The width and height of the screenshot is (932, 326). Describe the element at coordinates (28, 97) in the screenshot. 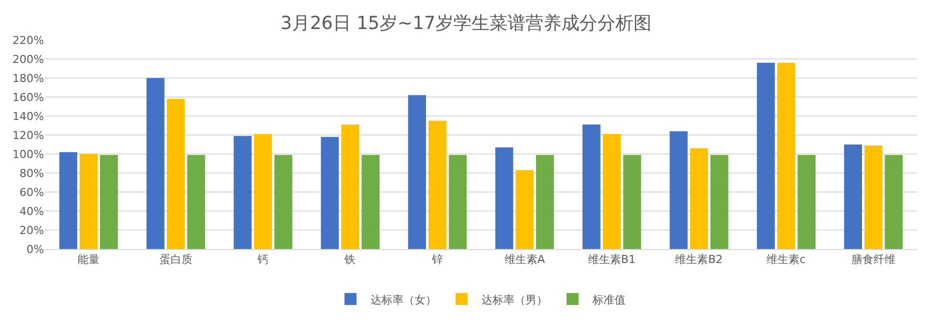

I see `y-tick-label: 160%` at that location.